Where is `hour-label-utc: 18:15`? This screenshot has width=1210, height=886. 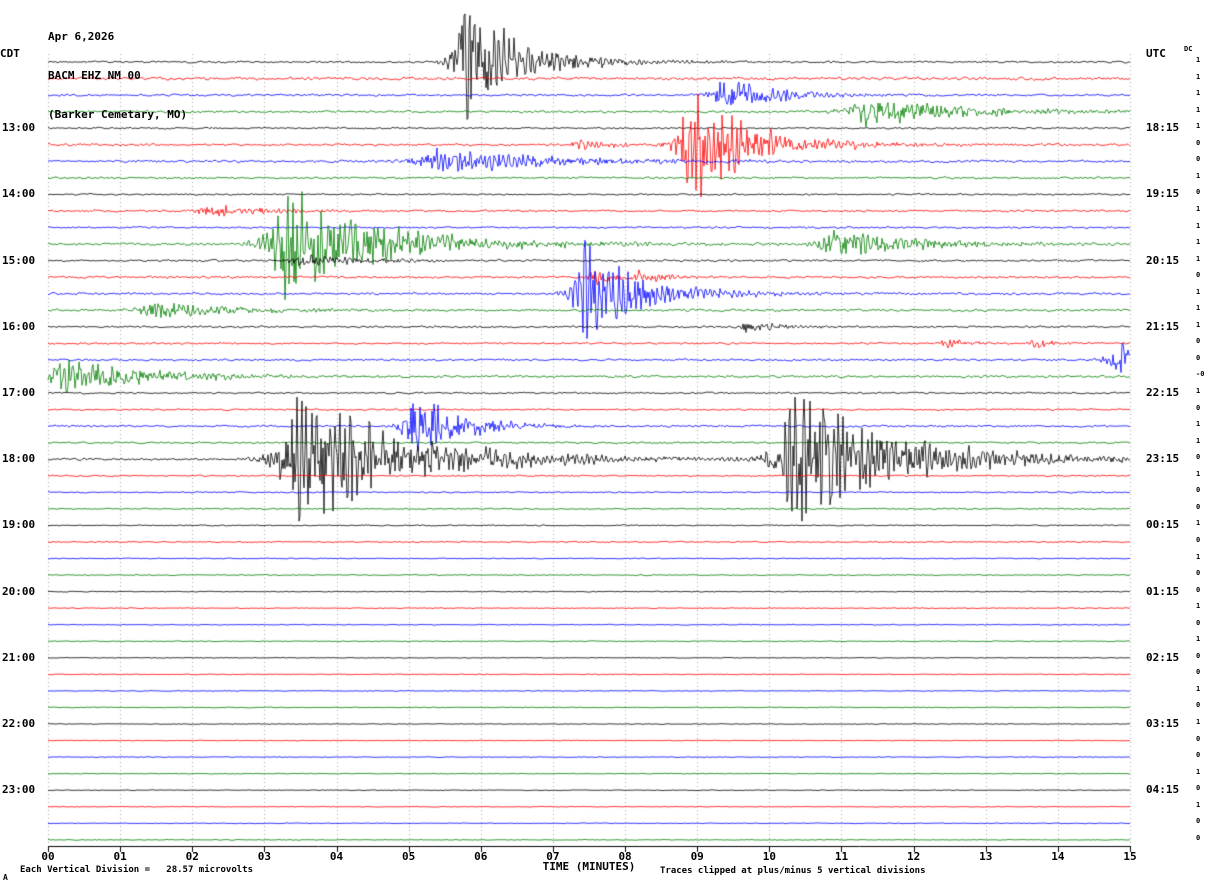 hour-label-utc: 18:15 is located at coordinates (1163, 128).